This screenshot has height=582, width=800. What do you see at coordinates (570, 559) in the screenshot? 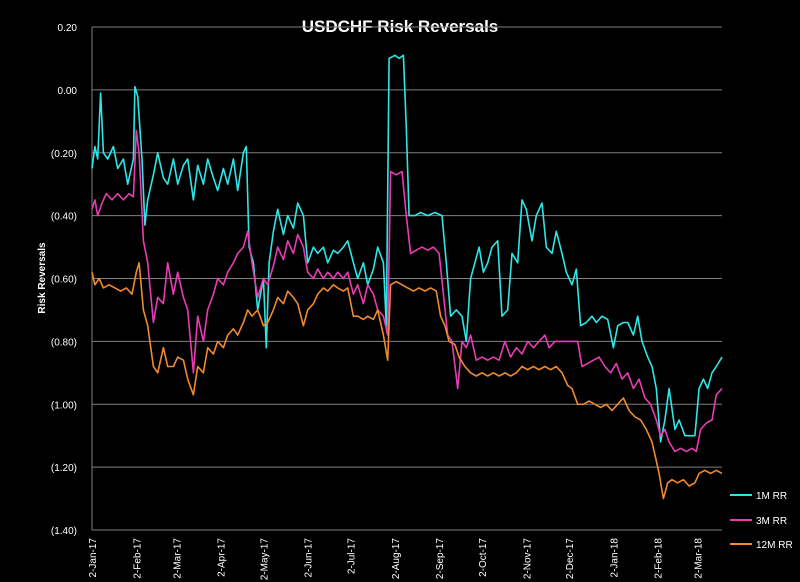
I see `x-tick-label: 2-Dec-17` at bounding box center [570, 559].